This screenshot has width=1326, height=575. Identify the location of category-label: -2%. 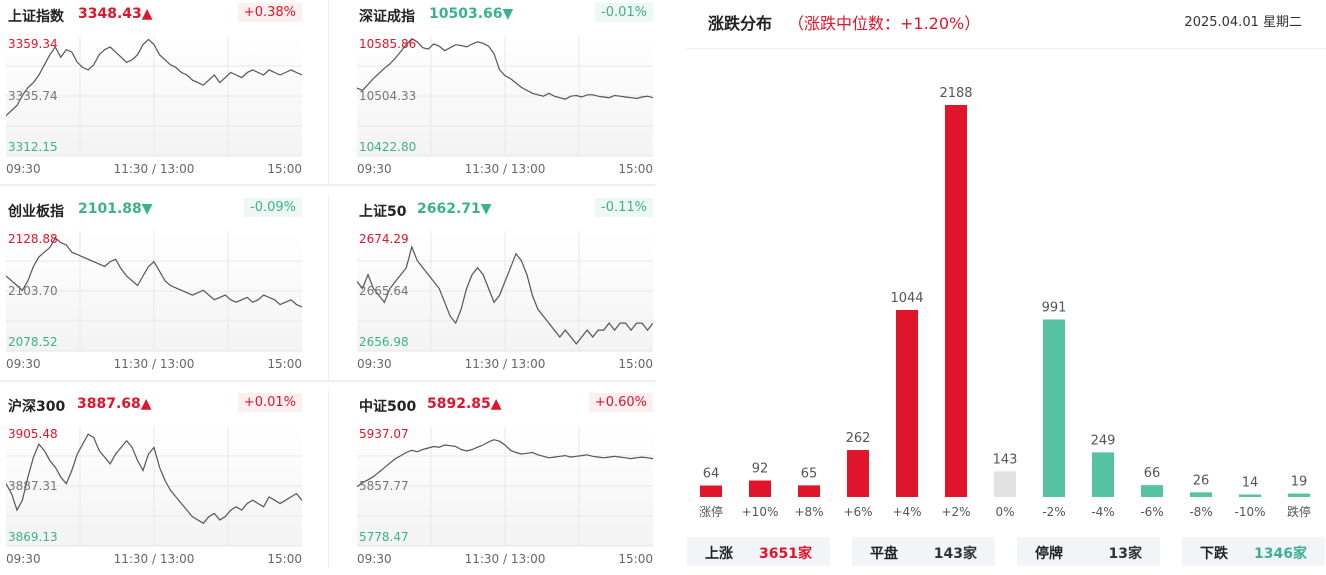
(1053, 512).